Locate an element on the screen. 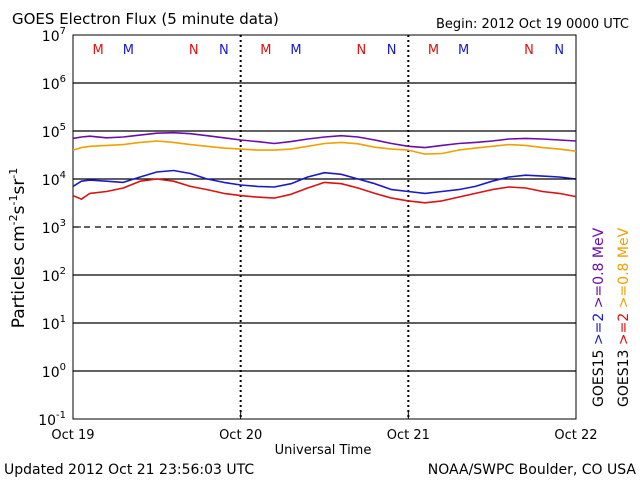 Image resolution: width=640 pixels, height=480 pixels. y-tick-label: 10⁶ is located at coordinates (54, 83).